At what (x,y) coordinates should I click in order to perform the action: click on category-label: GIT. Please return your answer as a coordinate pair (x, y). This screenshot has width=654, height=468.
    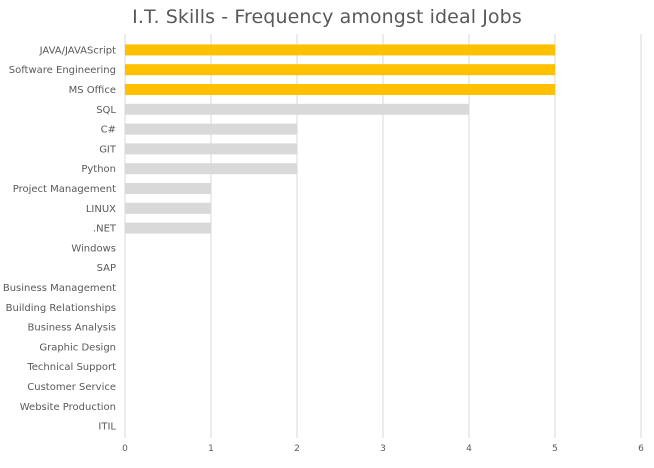
    Looking at the image, I should click on (108, 149).